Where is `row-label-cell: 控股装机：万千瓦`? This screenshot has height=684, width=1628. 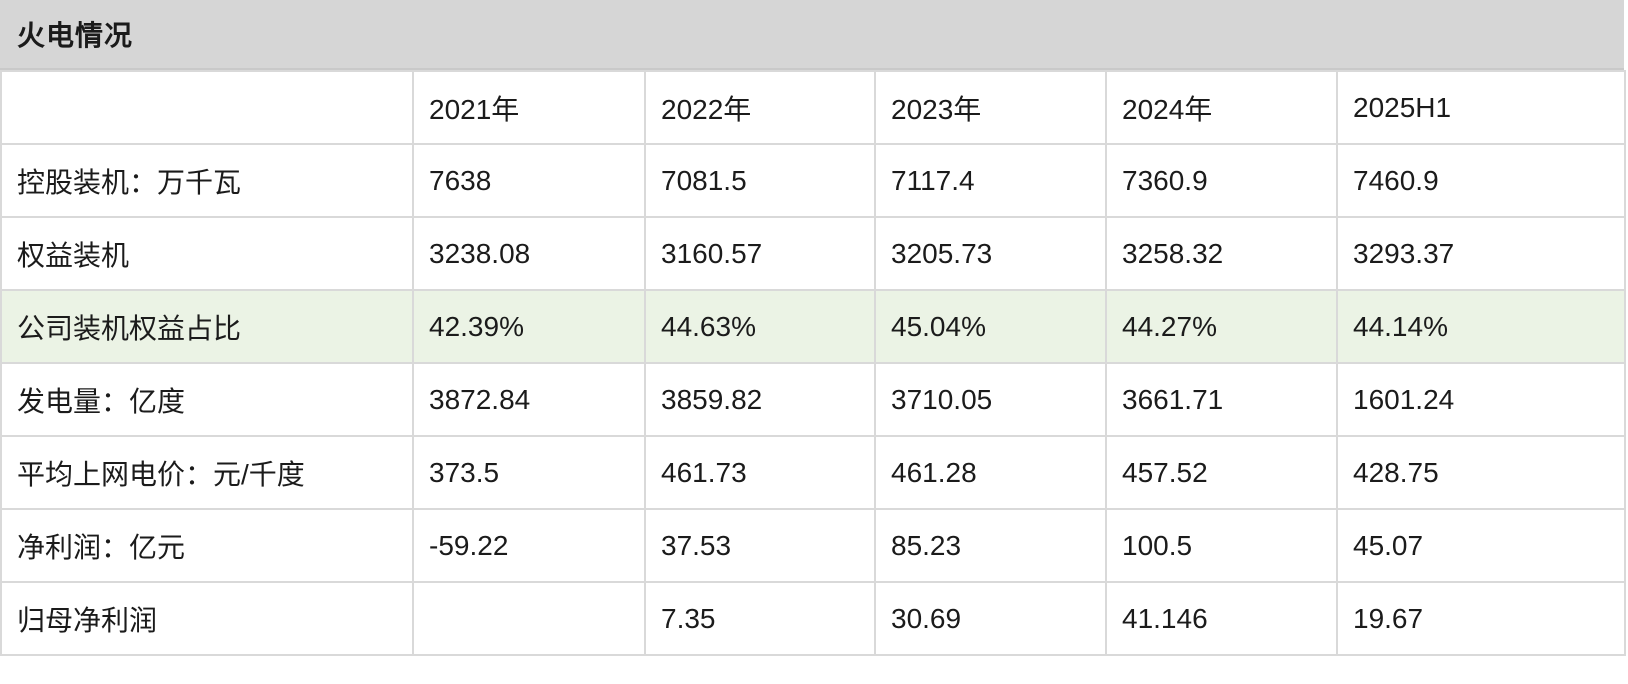 row-label-cell: 控股装机：万千瓦 is located at coordinates (207, 180).